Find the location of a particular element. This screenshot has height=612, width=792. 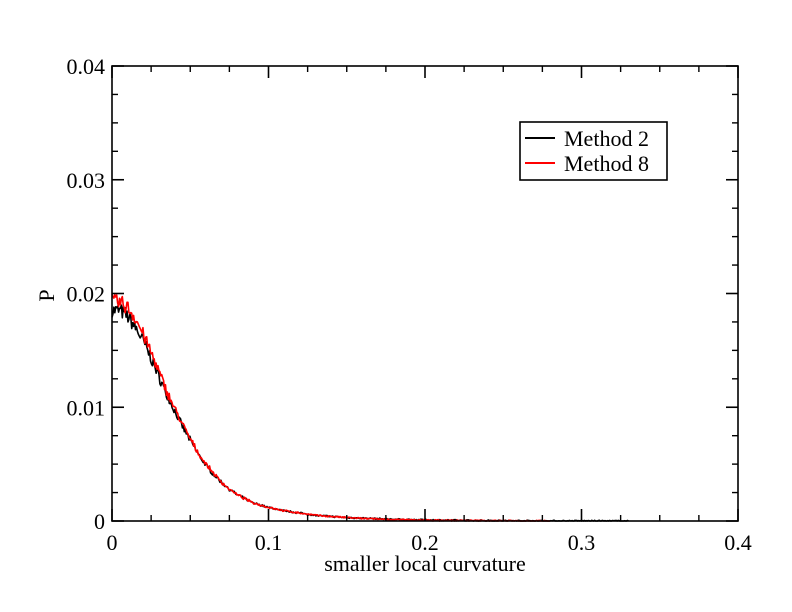

x-tick-label: 0.2 is located at coordinates (425, 542).